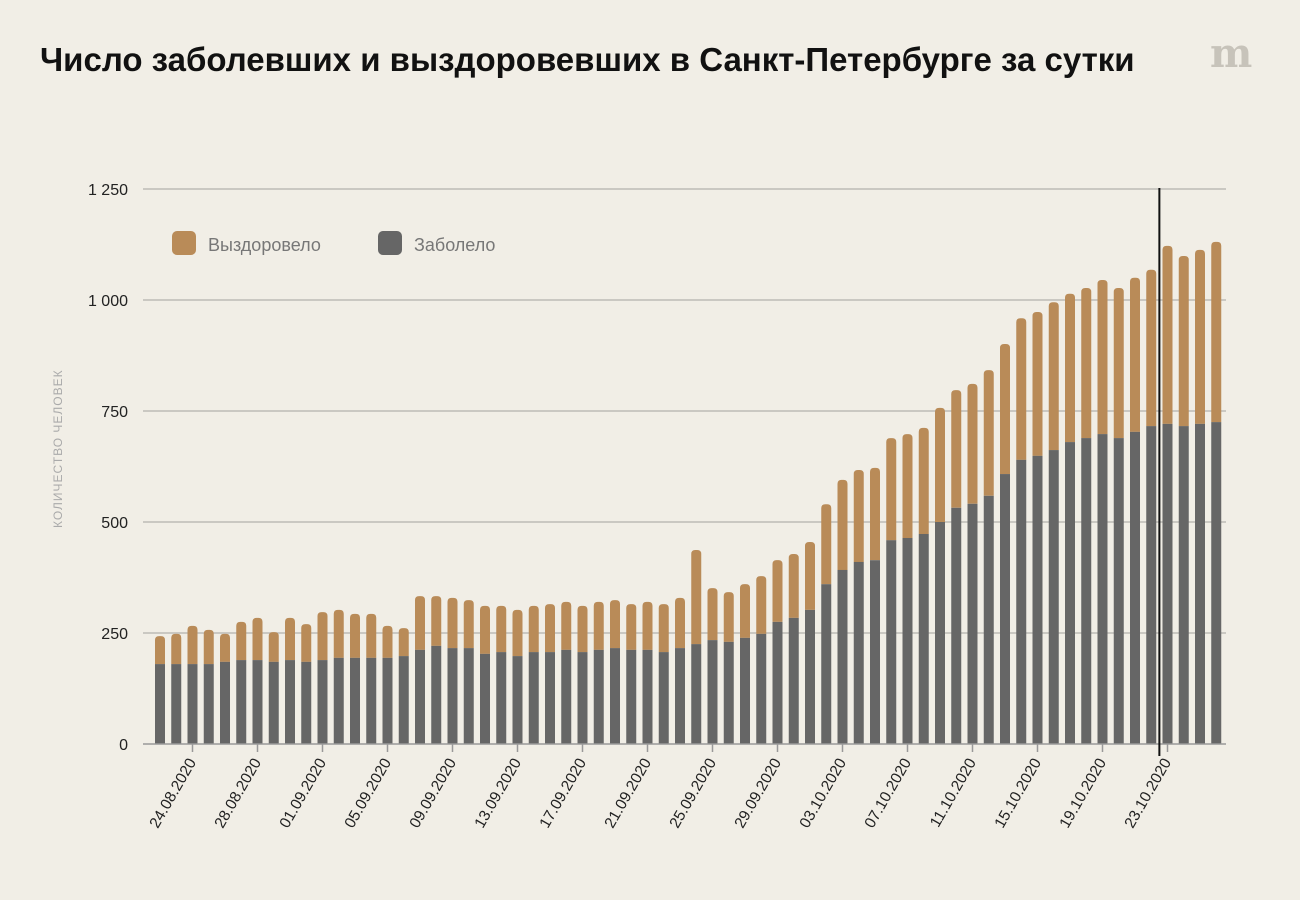 The width and height of the screenshot is (1300, 900). What do you see at coordinates (1231, 53) in the screenshot?
I see `publisher-logo: m` at bounding box center [1231, 53].